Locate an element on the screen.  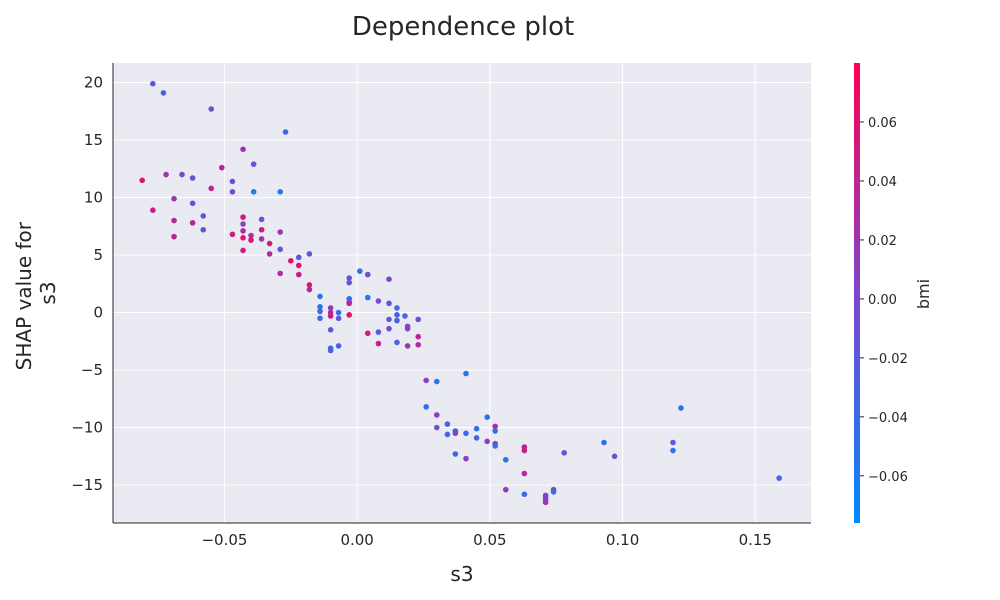
y-tick-labels: −15 −10 −5 0 5 10 15 20 is located at coordinates (87, 284).